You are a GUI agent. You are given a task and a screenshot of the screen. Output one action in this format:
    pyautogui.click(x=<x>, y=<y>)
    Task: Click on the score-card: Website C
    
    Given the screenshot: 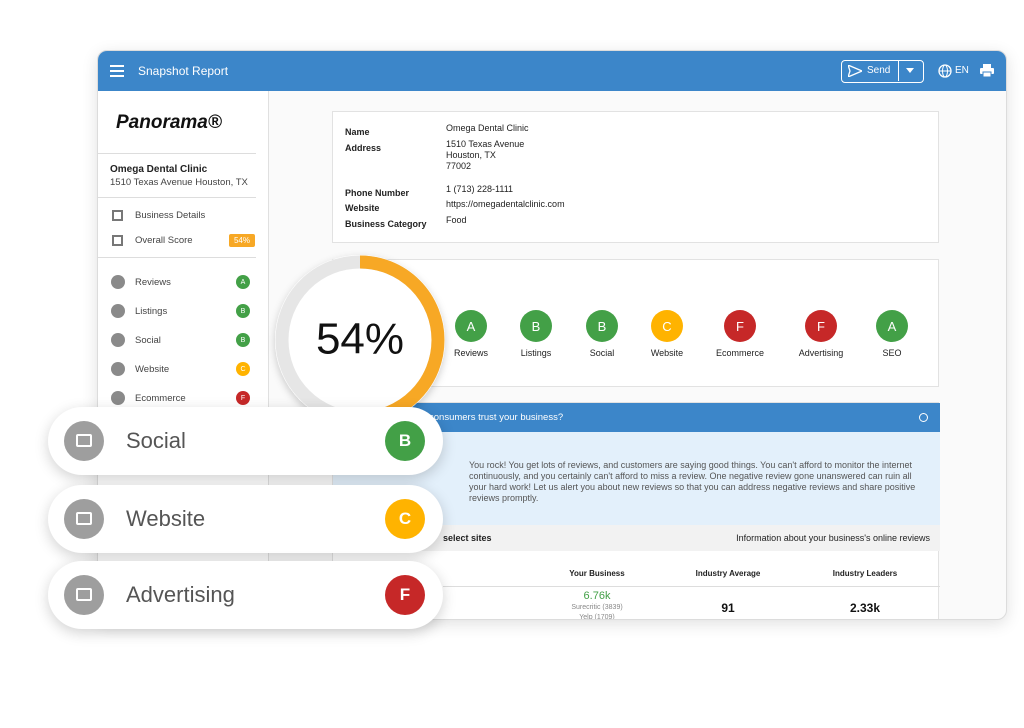 What is the action you would take?
    pyautogui.click(x=245, y=519)
    